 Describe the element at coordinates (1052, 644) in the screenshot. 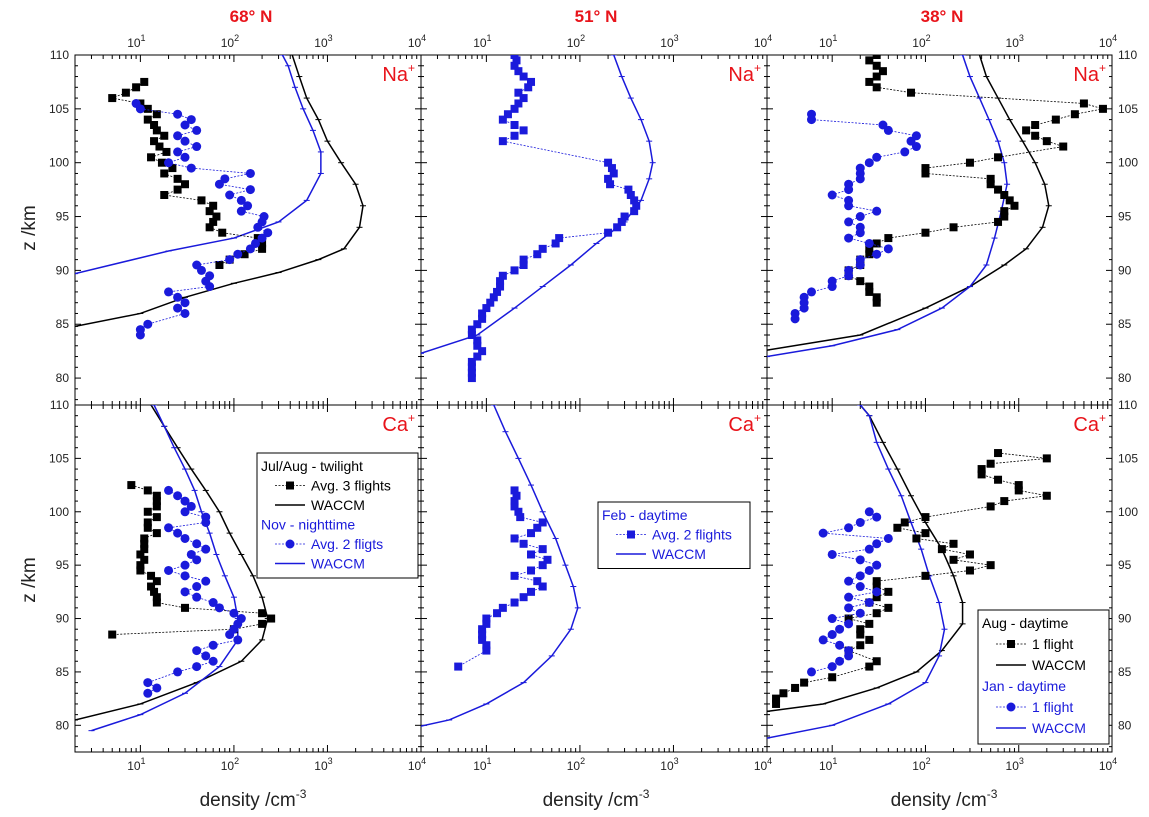

I see `legend-entry-label: 1 flight` at that location.